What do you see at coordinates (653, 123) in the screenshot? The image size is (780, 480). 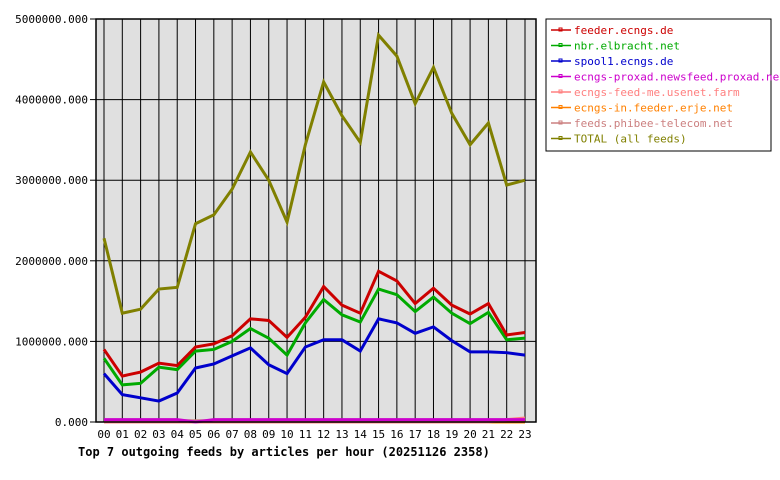 I see `legend-label: feeds.phibee-telecom.net` at bounding box center [653, 123].